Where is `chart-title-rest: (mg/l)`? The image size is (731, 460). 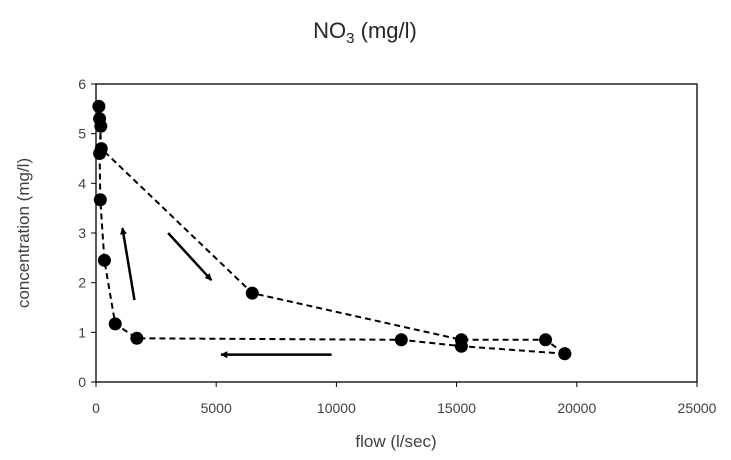 chart-title-rest: (mg/l) is located at coordinates (386, 30).